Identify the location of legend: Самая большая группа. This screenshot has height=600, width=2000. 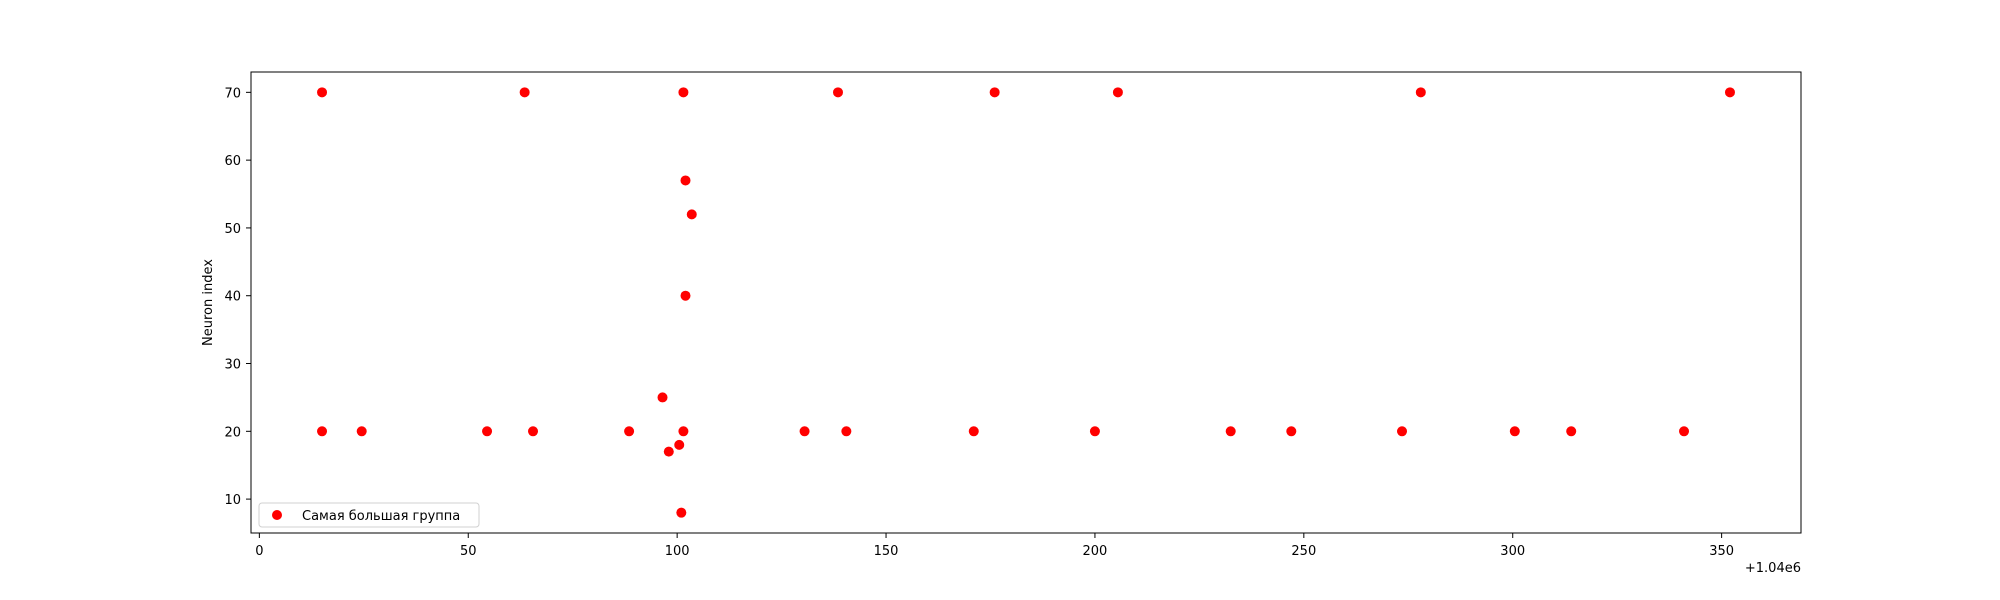
(369, 515).